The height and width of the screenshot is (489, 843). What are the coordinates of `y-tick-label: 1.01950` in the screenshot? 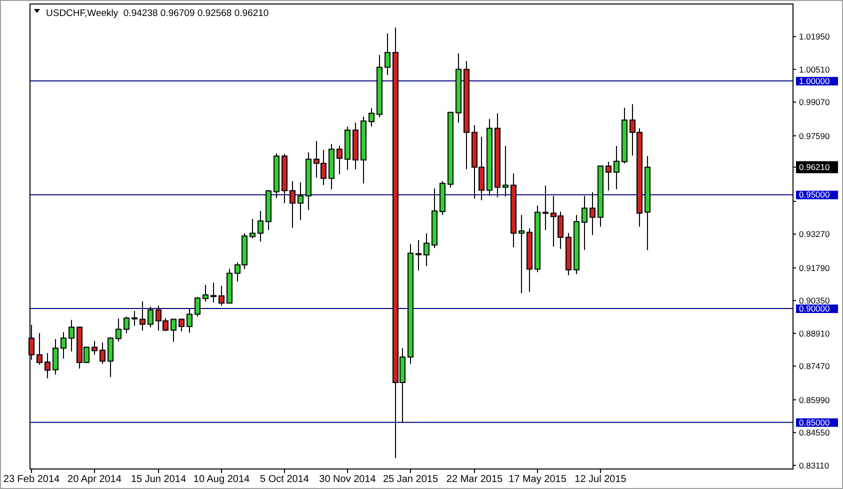 It's located at (814, 37).